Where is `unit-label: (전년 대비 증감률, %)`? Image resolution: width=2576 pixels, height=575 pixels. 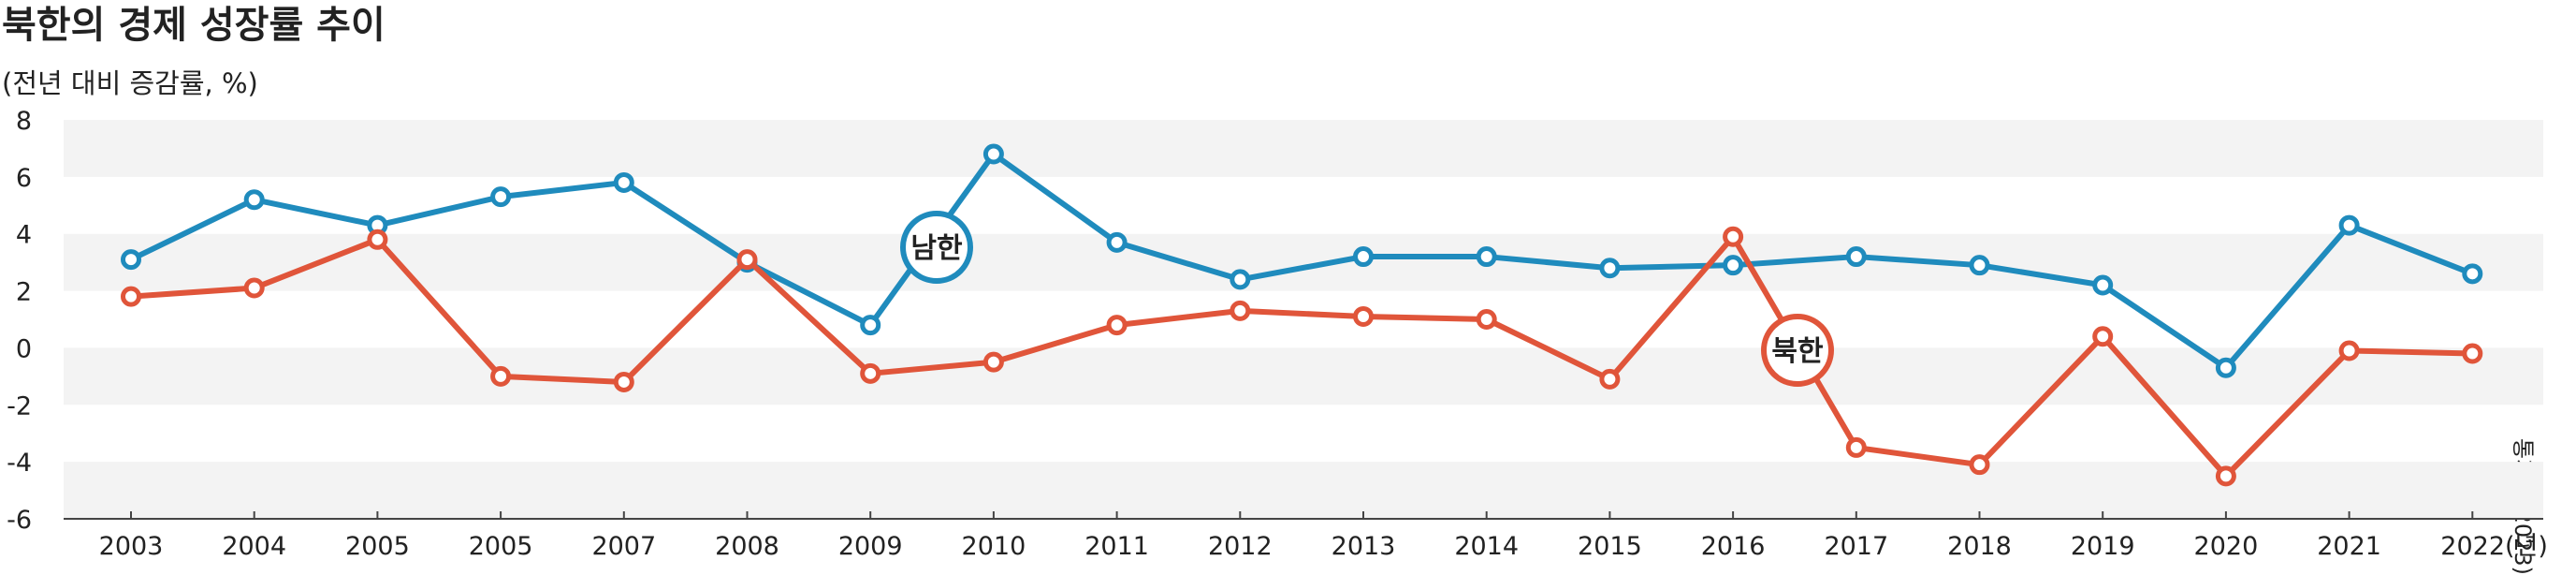 unit-label: (전년 대비 증감률, %) is located at coordinates (130, 83).